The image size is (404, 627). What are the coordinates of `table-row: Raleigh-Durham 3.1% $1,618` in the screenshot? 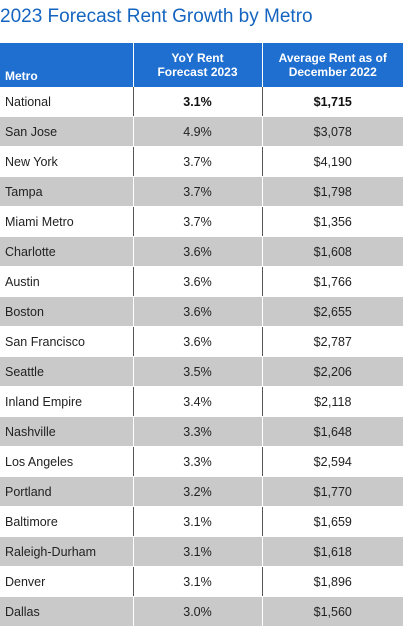 It's located at (201, 551).